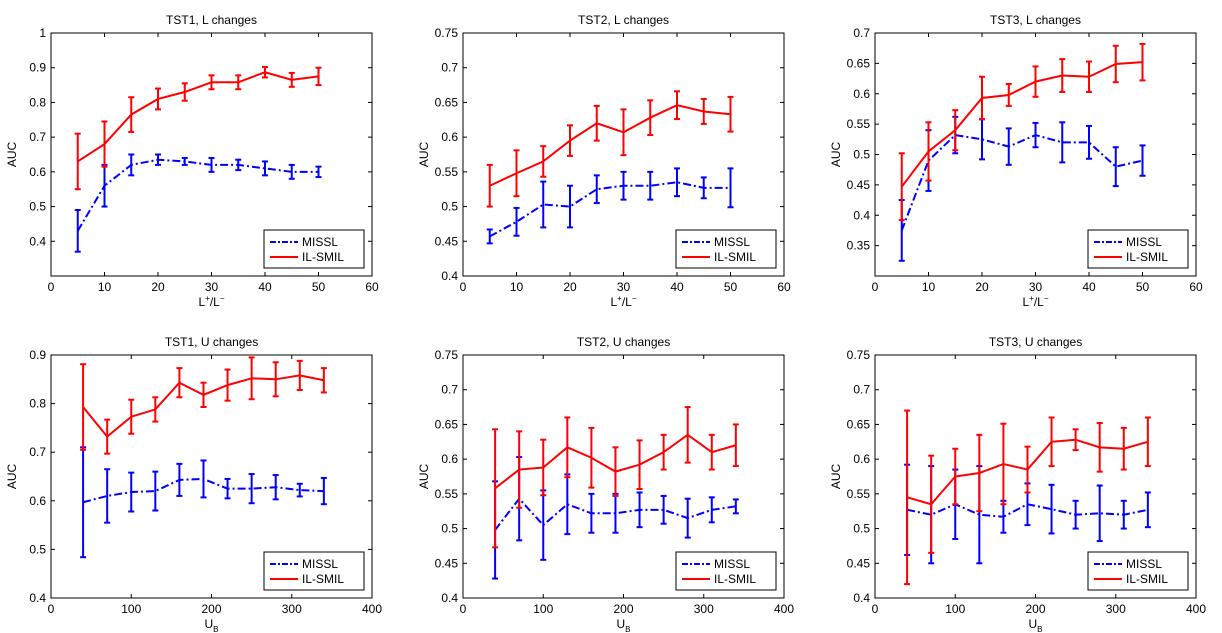  Describe the element at coordinates (784, 287) in the screenshot. I see `x-tick-label: 60` at that location.